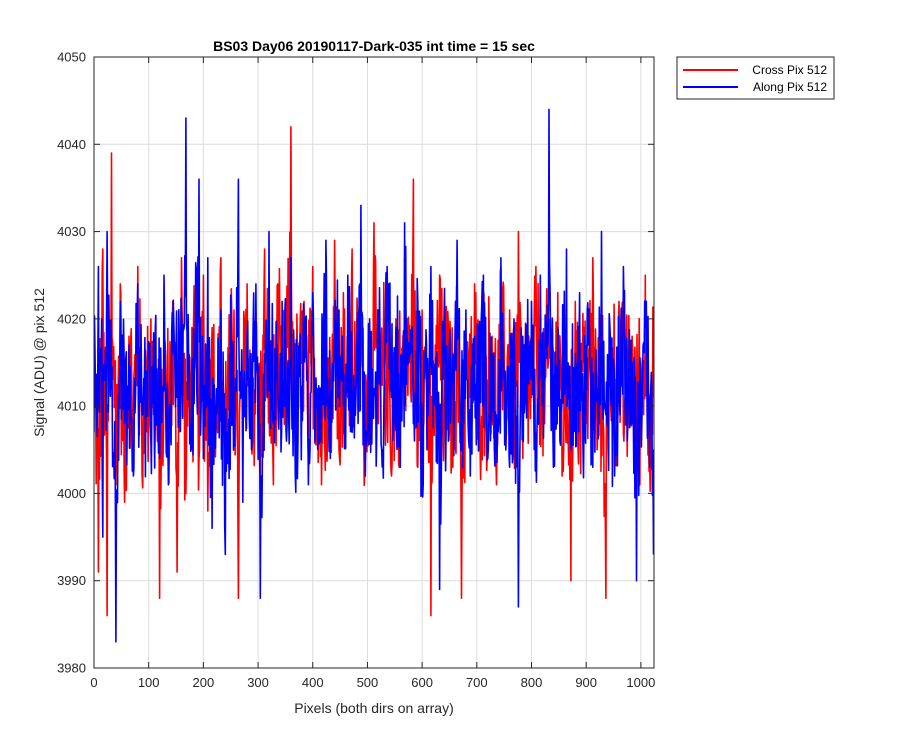 This screenshot has height=750, width=900. I want to click on y-tick-label: 4050, so click(71, 57).